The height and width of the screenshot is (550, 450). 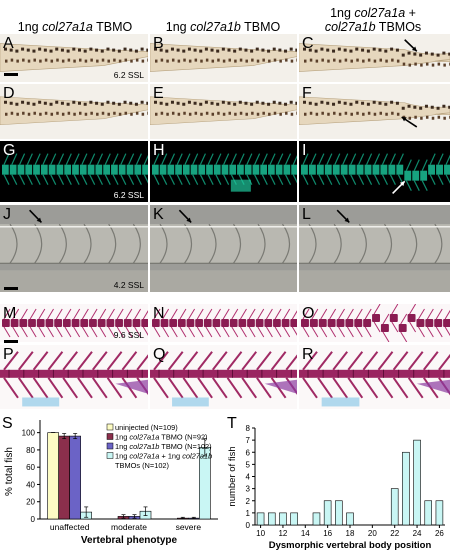 I want to click on y-tick-label: 20, so click(x=30, y=502).